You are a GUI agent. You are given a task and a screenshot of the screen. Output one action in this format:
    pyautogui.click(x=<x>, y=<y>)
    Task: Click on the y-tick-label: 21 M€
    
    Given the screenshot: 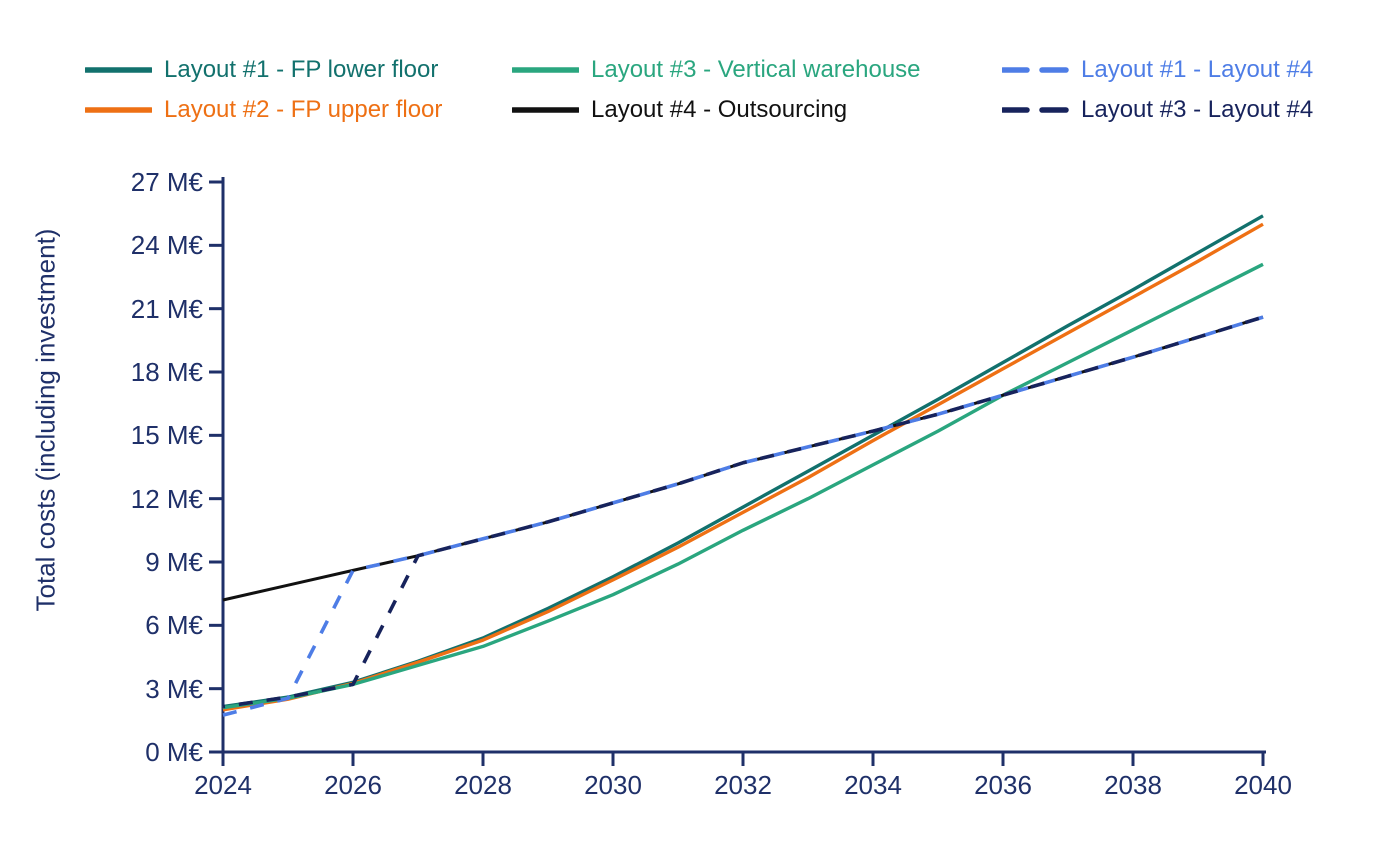 What is the action you would take?
    pyautogui.click(x=166, y=308)
    